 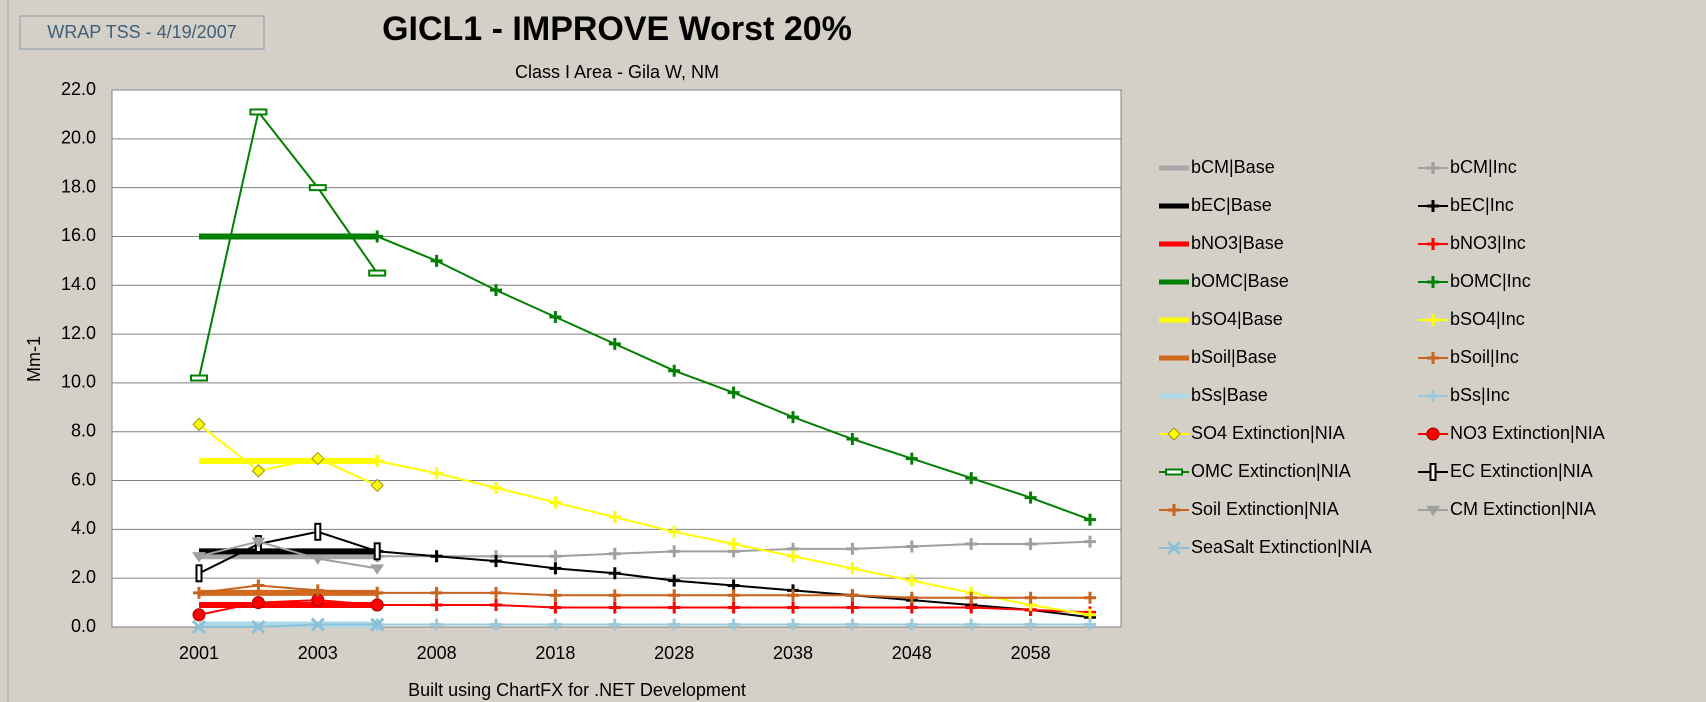 What do you see at coordinates (318, 531) in the screenshot?
I see `marker-bar` at bounding box center [318, 531].